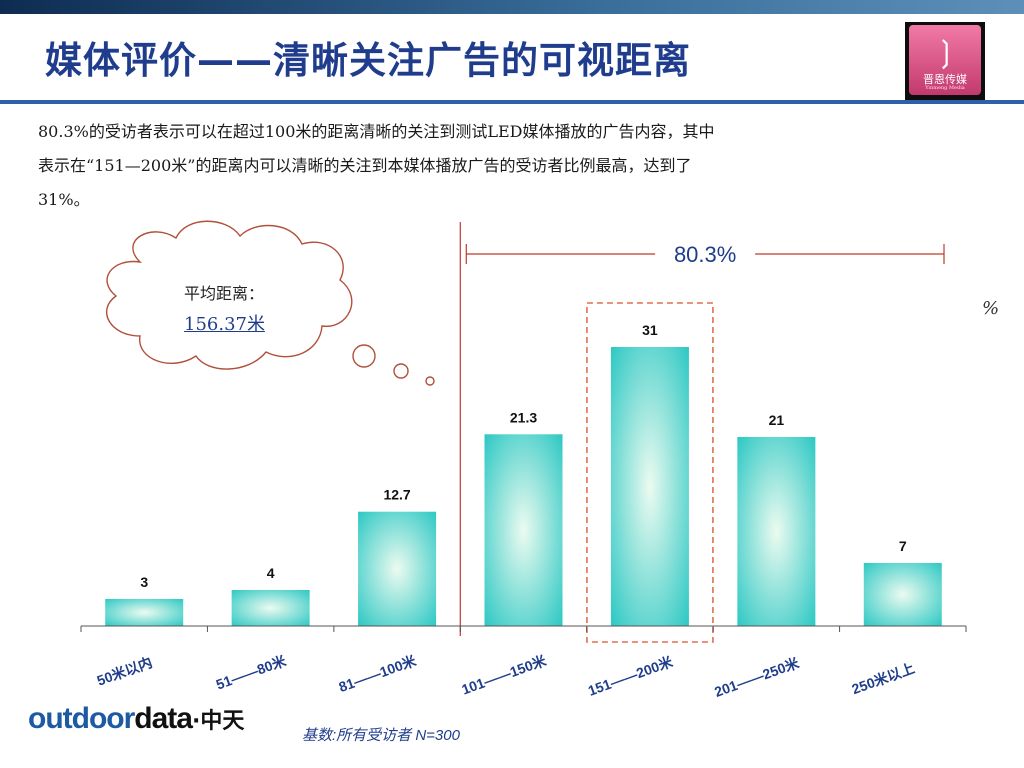  What do you see at coordinates (523, 629) in the screenshot?
I see `x-axis-ticks` at bounding box center [523, 629].